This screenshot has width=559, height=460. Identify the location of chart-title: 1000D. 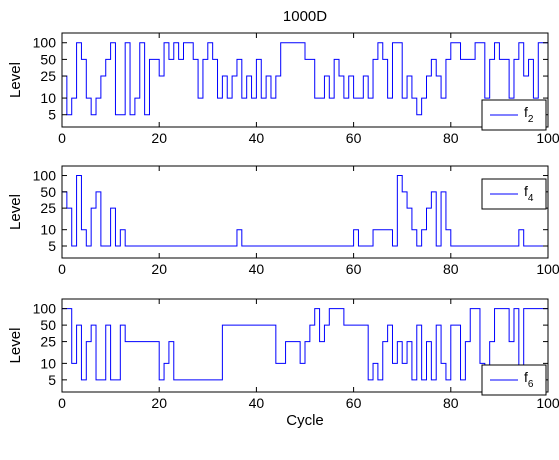
(305, 16).